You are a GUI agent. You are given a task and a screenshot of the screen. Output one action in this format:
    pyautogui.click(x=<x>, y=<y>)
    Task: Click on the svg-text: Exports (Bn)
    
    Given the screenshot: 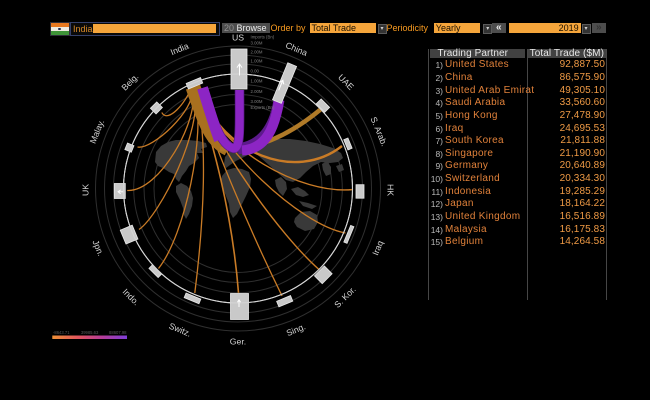 What is the action you would take?
    pyautogui.click(x=263, y=107)
    